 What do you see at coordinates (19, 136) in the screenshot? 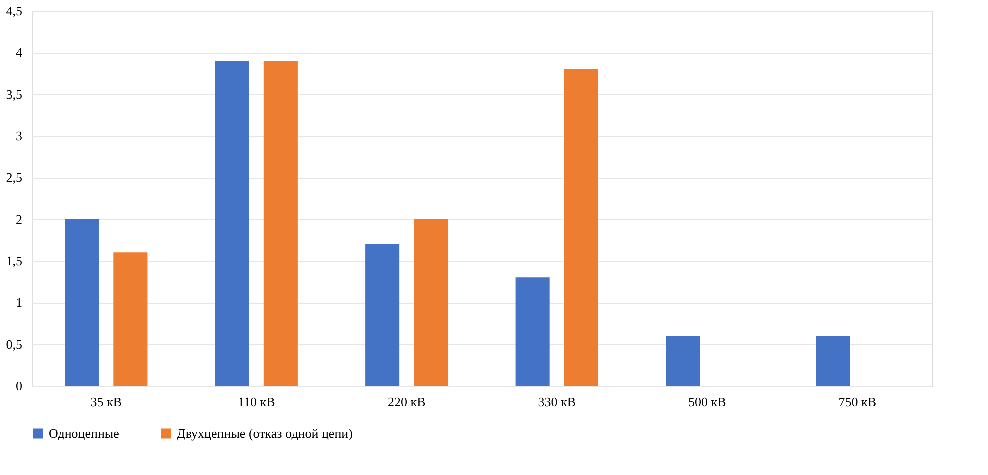
I see `y-tick-label: 3` at bounding box center [19, 136].